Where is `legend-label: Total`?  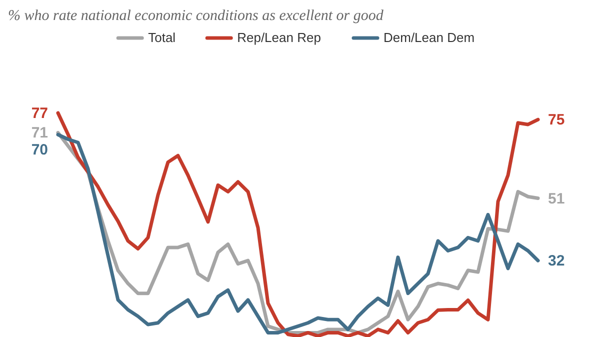 legend-label: Total is located at coordinates (162, 37).